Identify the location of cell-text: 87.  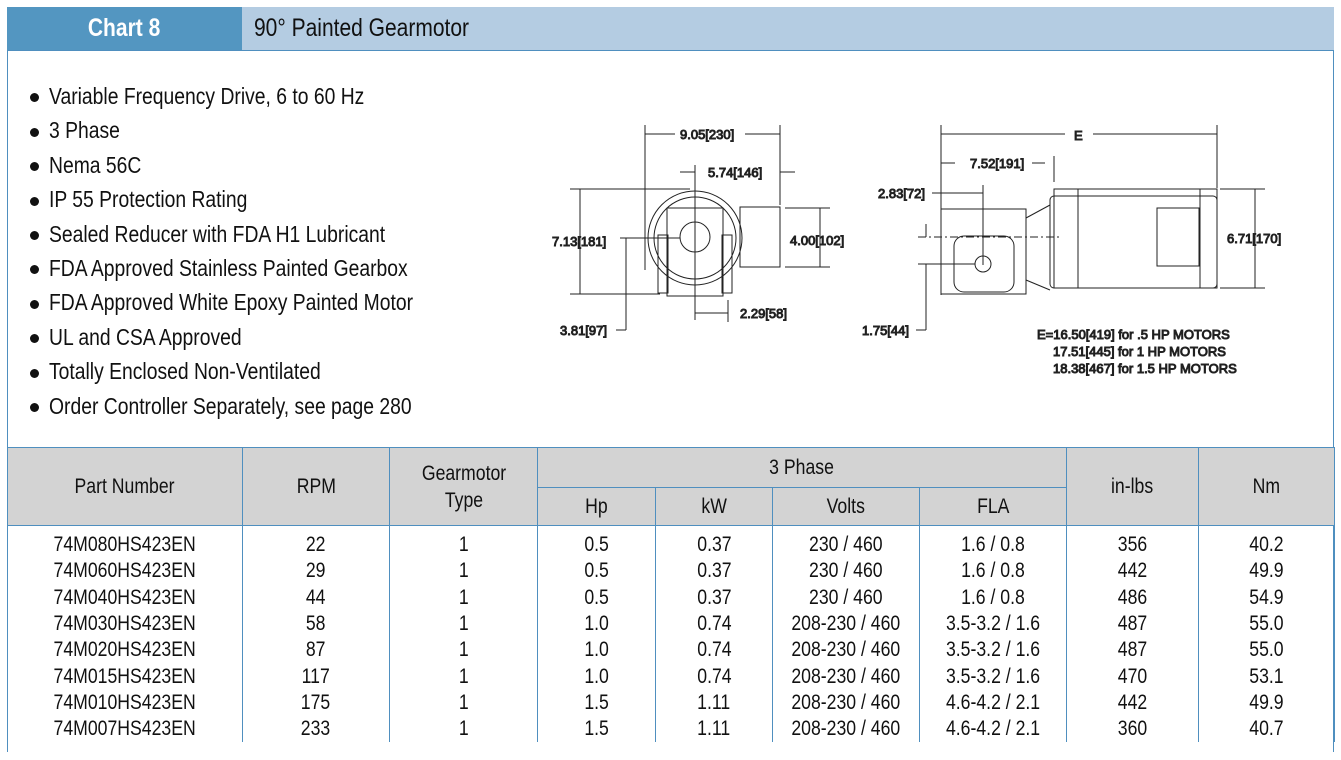
(316, 650).